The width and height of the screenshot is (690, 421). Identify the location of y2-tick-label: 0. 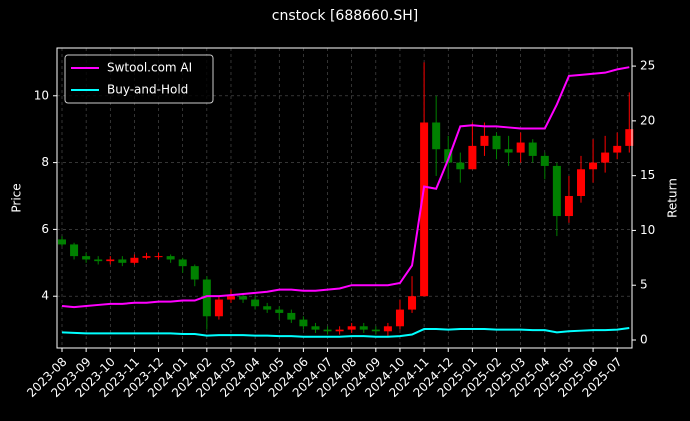
(644, 340).